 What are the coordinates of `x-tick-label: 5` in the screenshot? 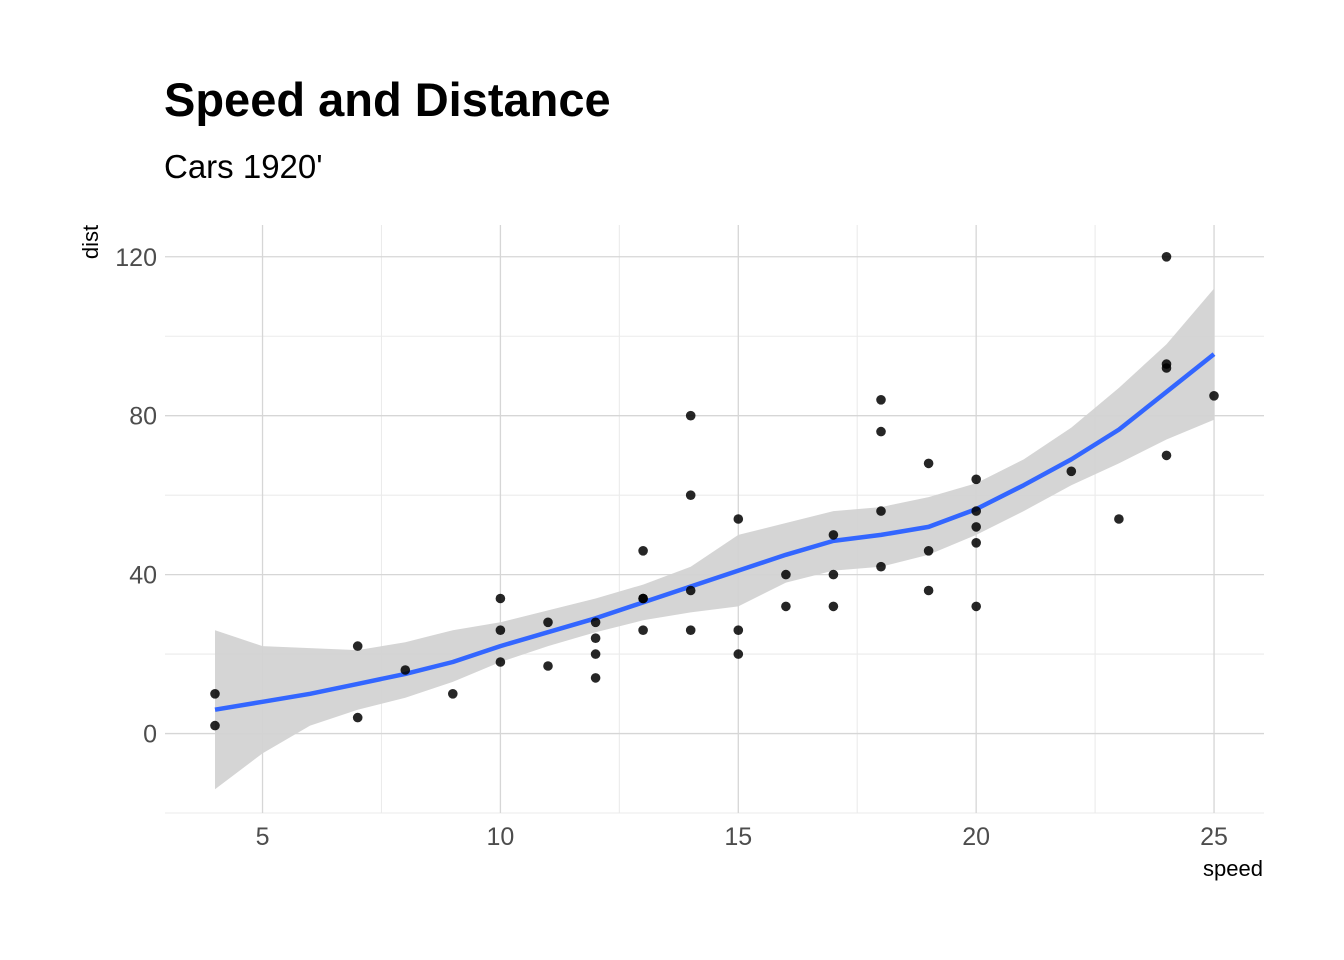 It's located at (263, 837).